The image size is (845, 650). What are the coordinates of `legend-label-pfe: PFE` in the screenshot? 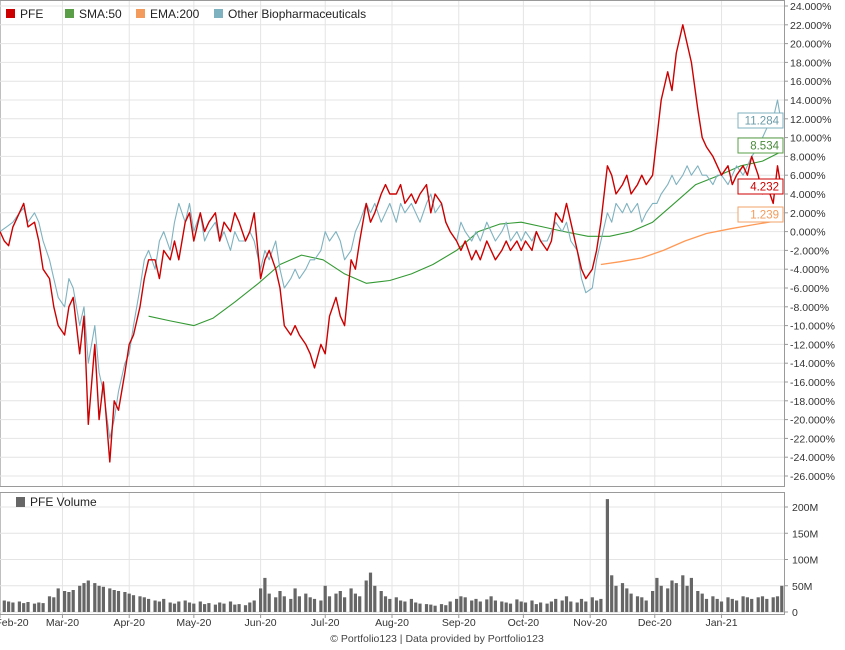 It's located at (31, 14).